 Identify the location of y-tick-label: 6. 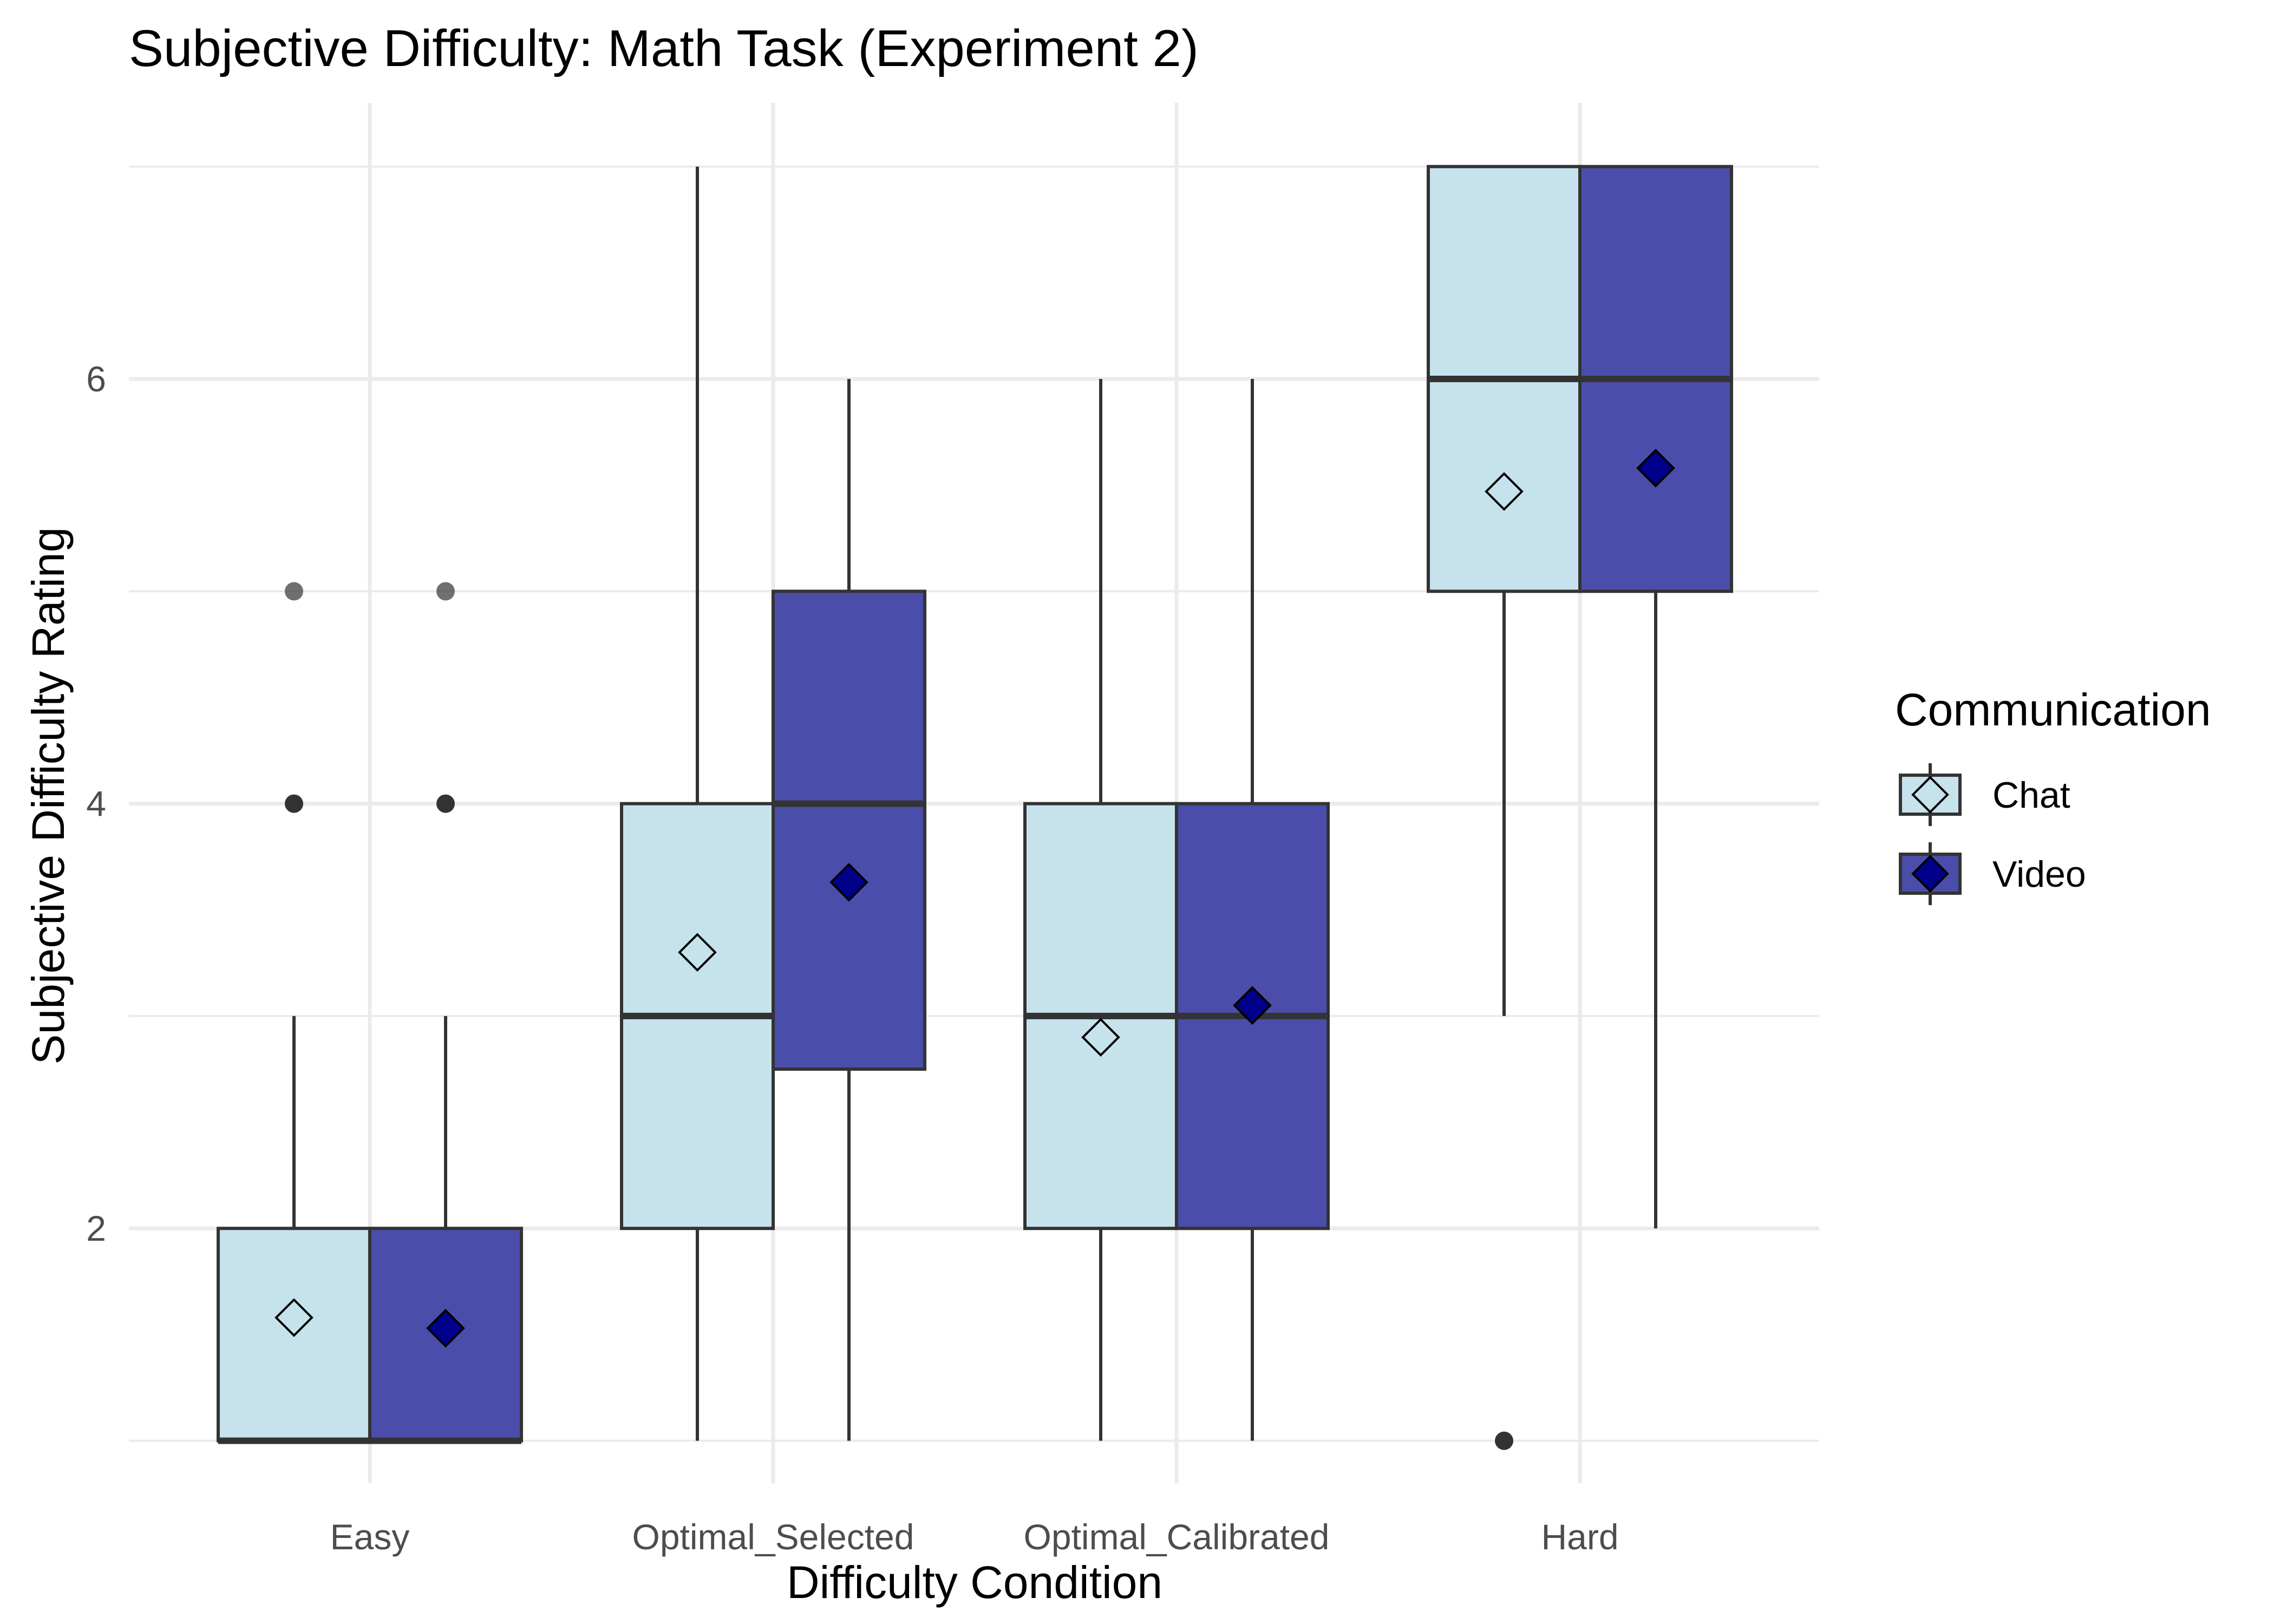
(96, 379).